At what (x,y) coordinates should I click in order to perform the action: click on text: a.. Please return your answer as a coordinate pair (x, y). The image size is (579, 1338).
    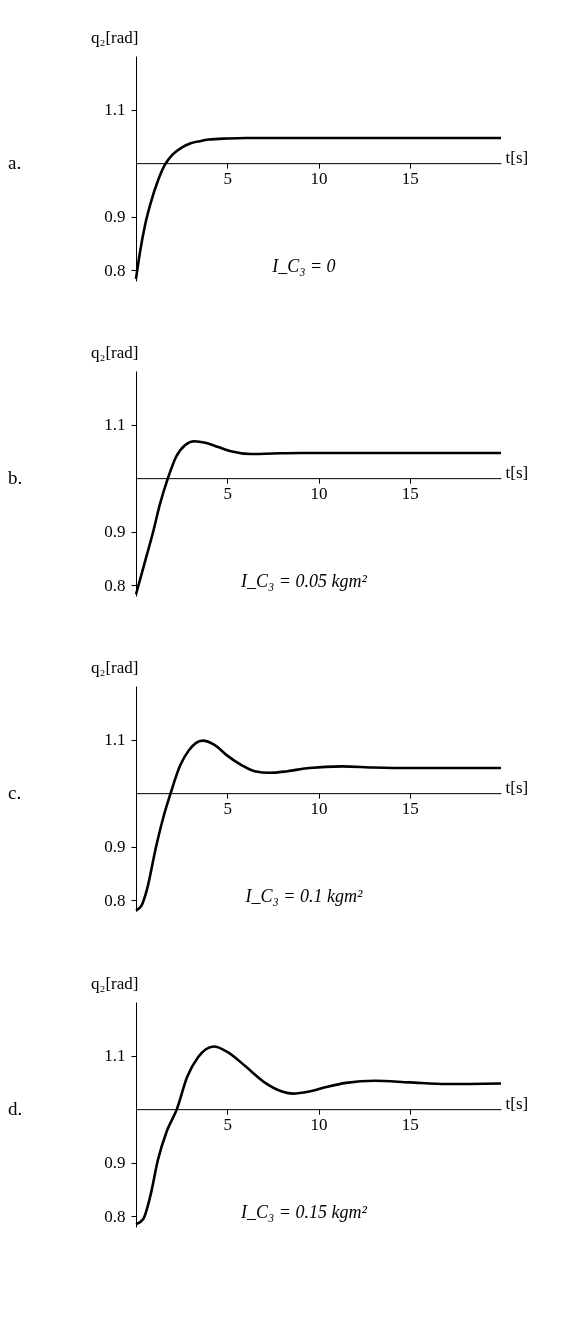
    Looking at the image, I should click on (15, 163).